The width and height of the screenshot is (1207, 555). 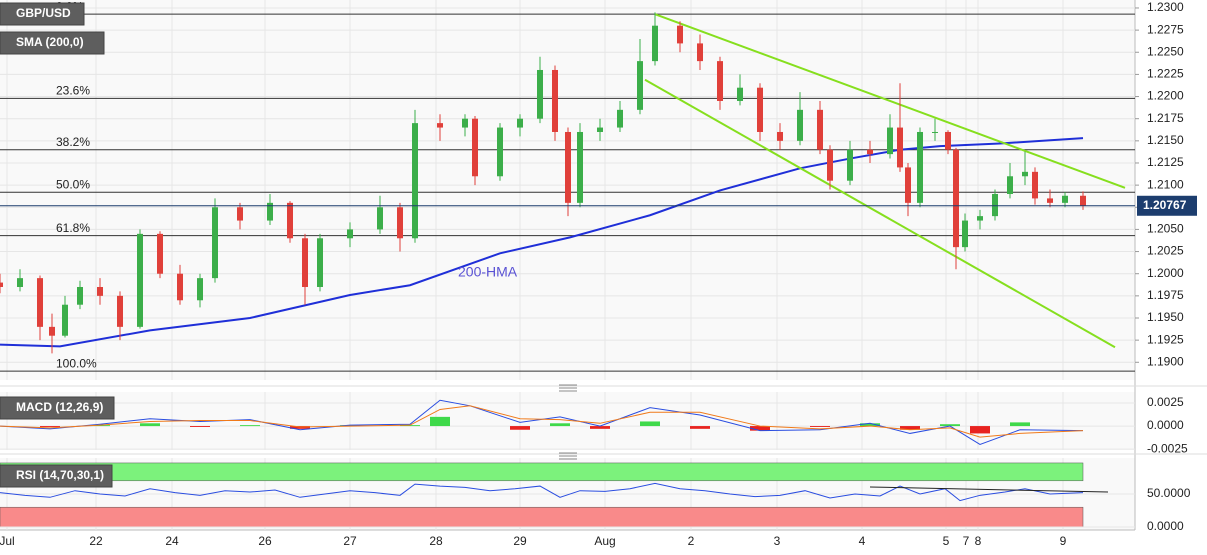 I want to click on x-tick-label: Jul, so click(x=7, y=541).